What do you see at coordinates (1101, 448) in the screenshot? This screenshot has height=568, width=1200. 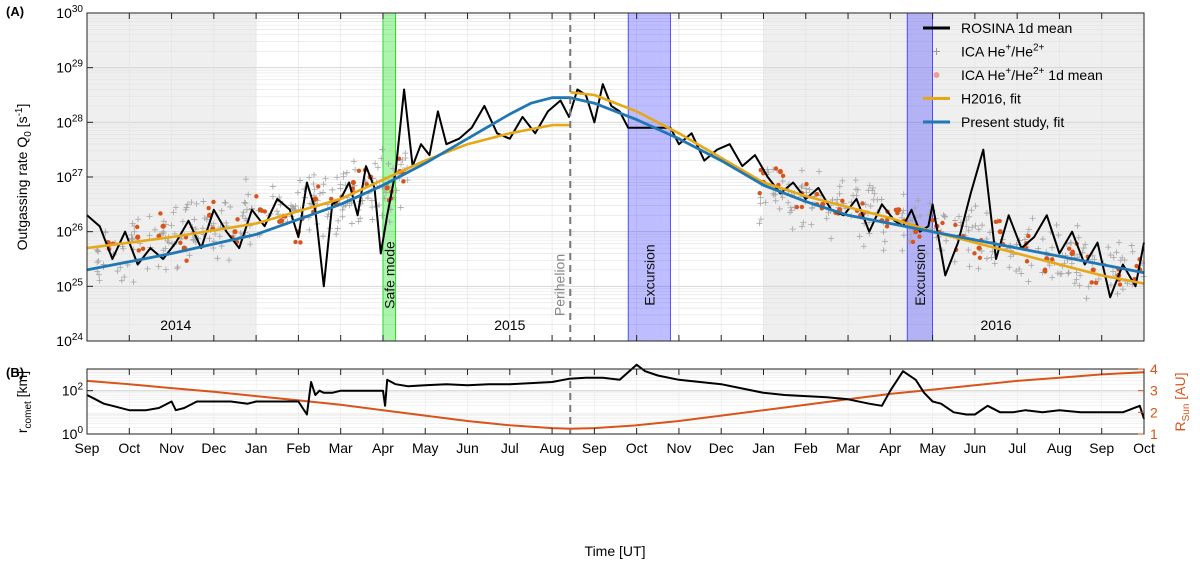 I see `x-tick-label: Sep` at bounding box center [1101, 448].